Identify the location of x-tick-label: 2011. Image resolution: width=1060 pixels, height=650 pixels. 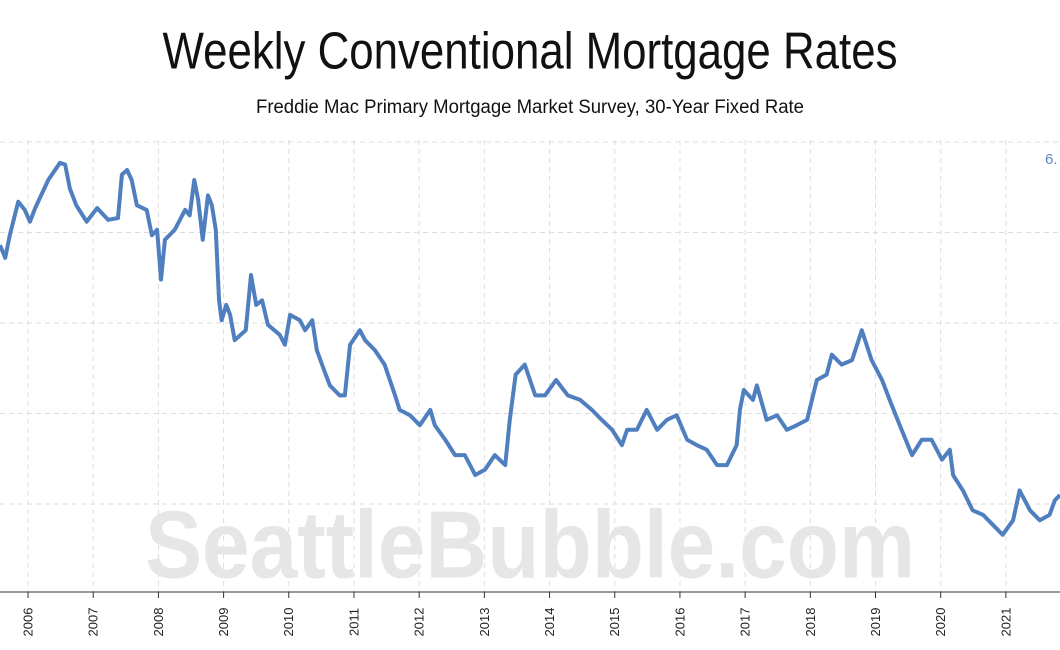
(353, 622).